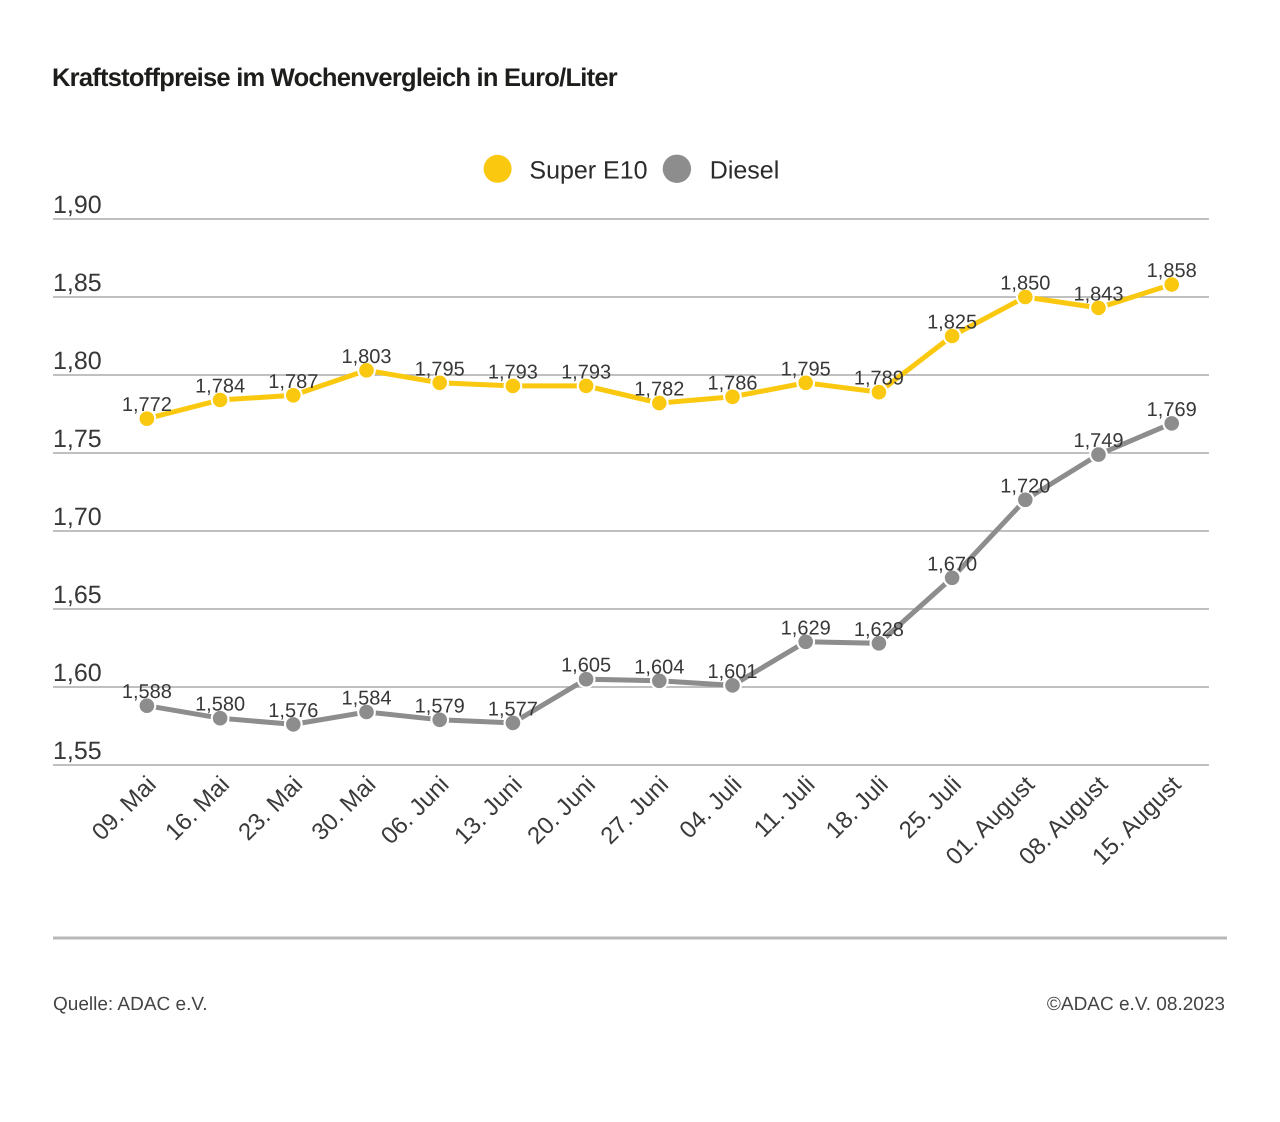 The width and height of the screenshot is (1280, 1122). Describe the element at coordinates (586, 666) in the screenshot. I see `svg-text: 1,605` at that location.